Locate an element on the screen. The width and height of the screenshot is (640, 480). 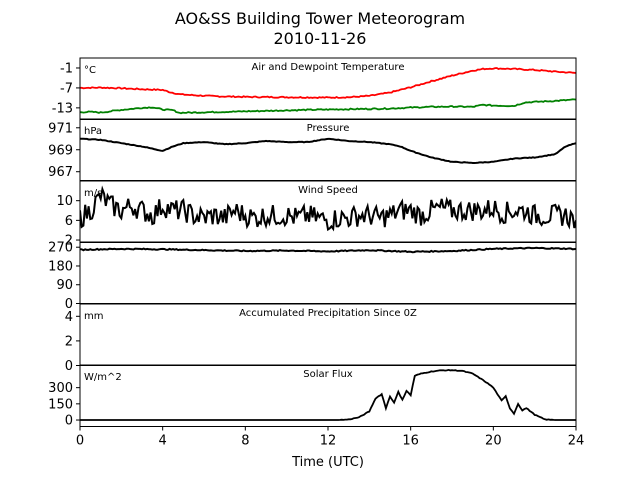
figure-subtitle: 2010-11-26 is located at coordinates (320, 38).